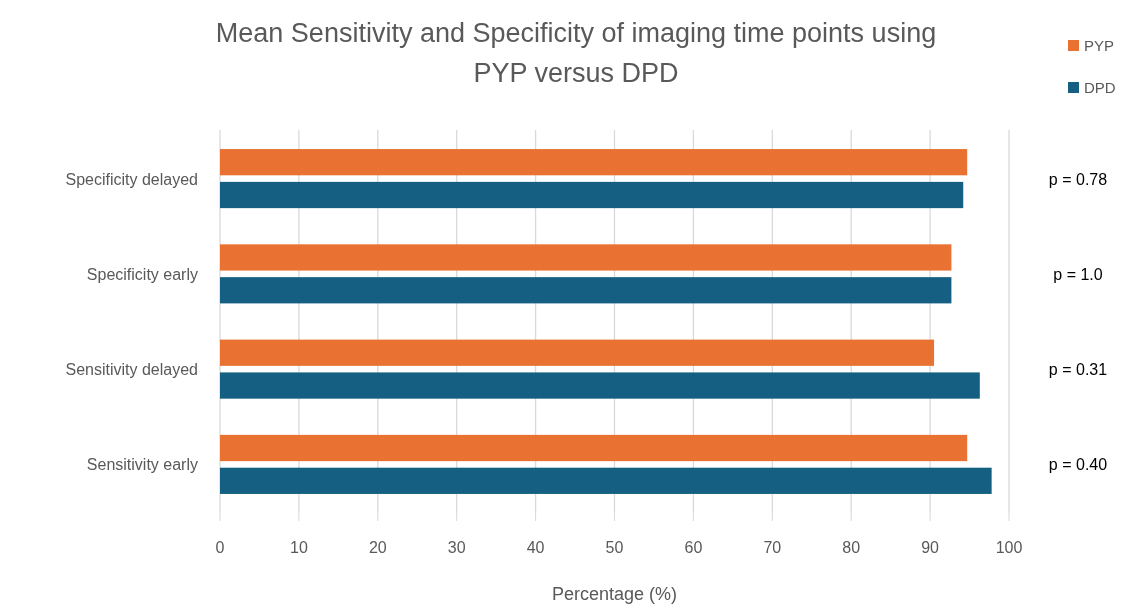  I want to click on x-tick-label: 50, so click(614, 547).